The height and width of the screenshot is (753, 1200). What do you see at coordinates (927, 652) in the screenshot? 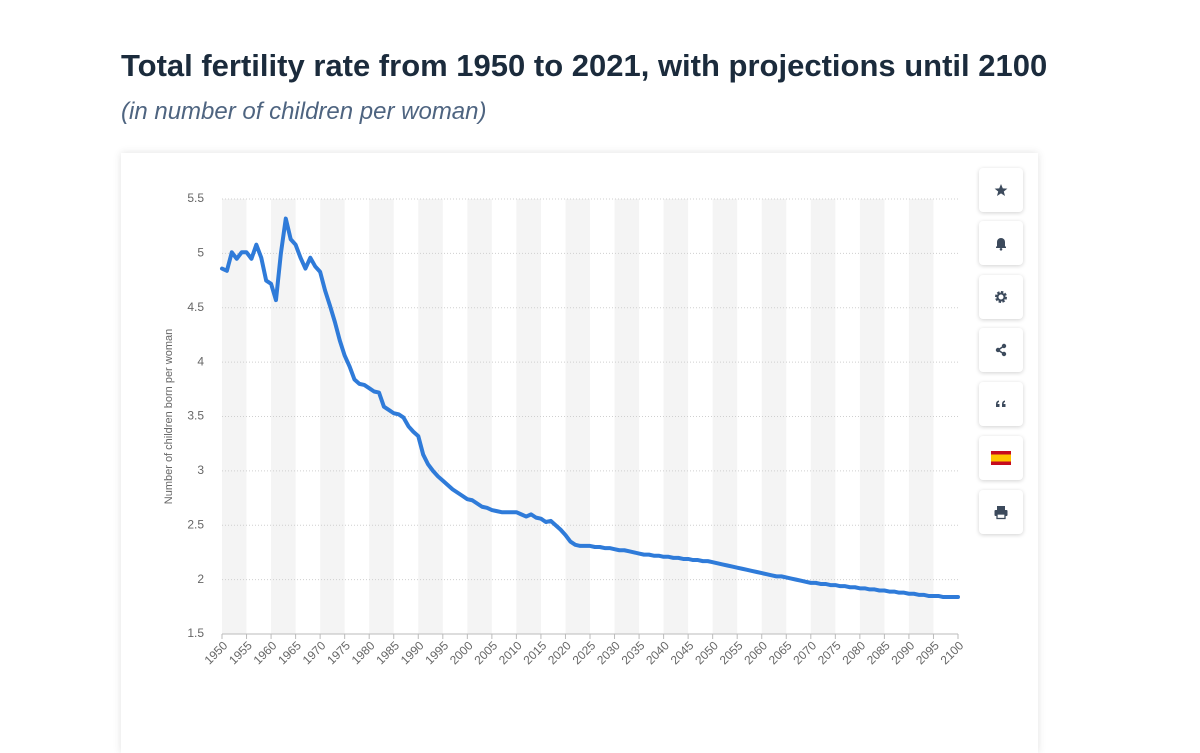
I see `x-tick-label: 2095` at bounding box center [927, 652].